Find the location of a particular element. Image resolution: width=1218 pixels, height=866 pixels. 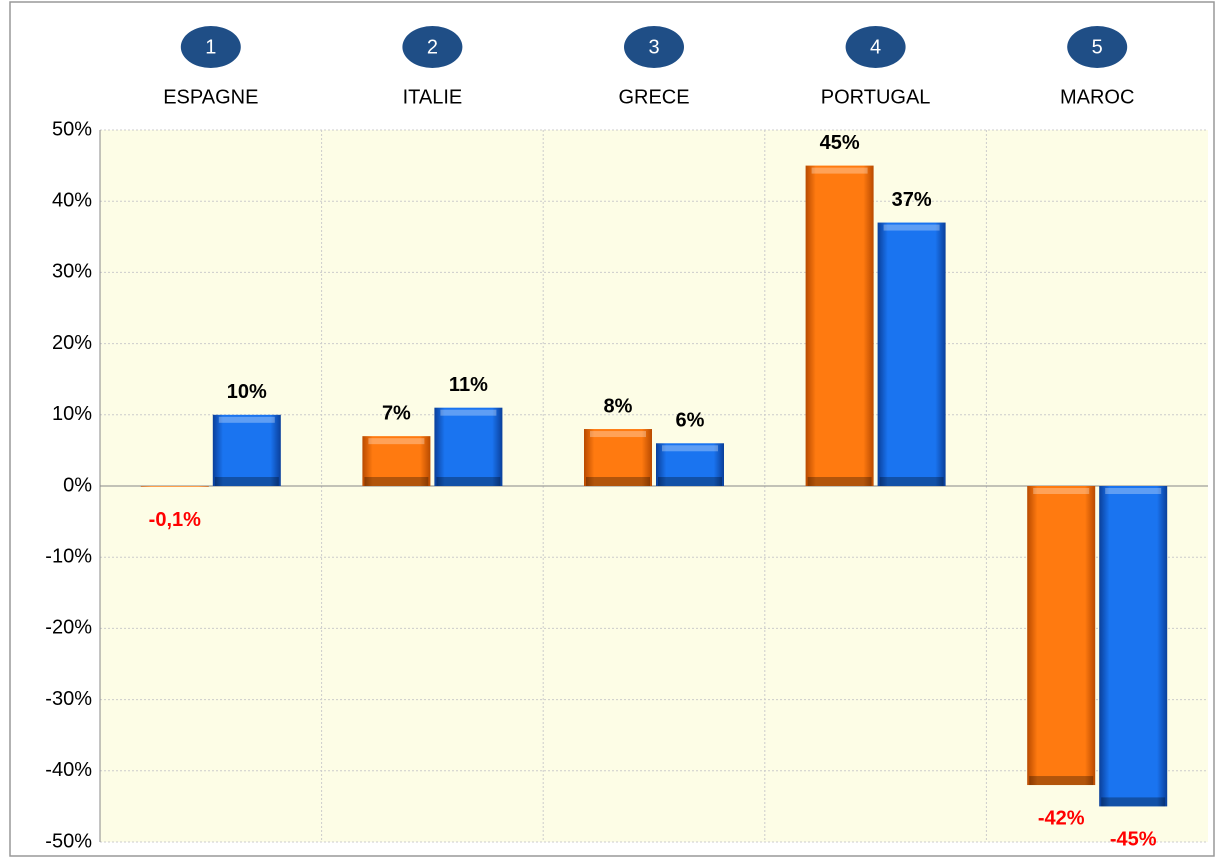

value-label: 10% is located at coordinates (247, 392).